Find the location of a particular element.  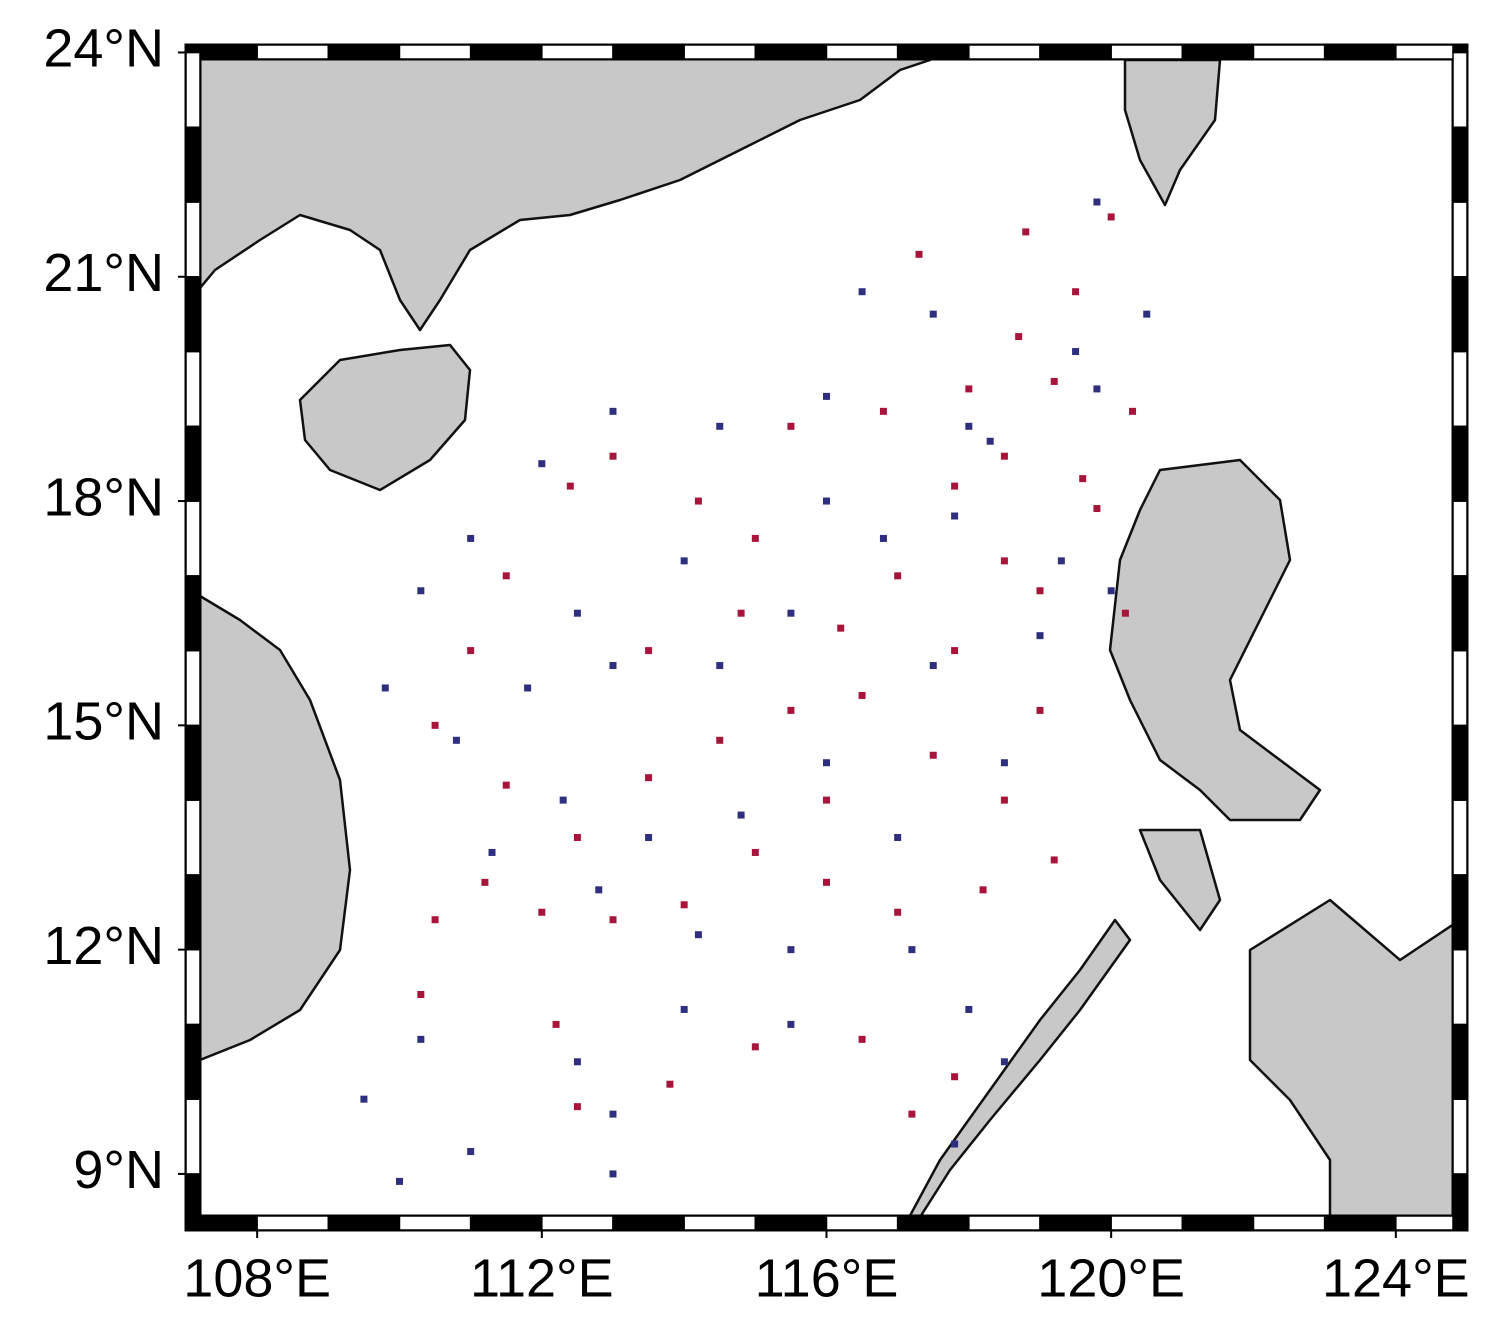

hainan is located at coordinates (385, 417).